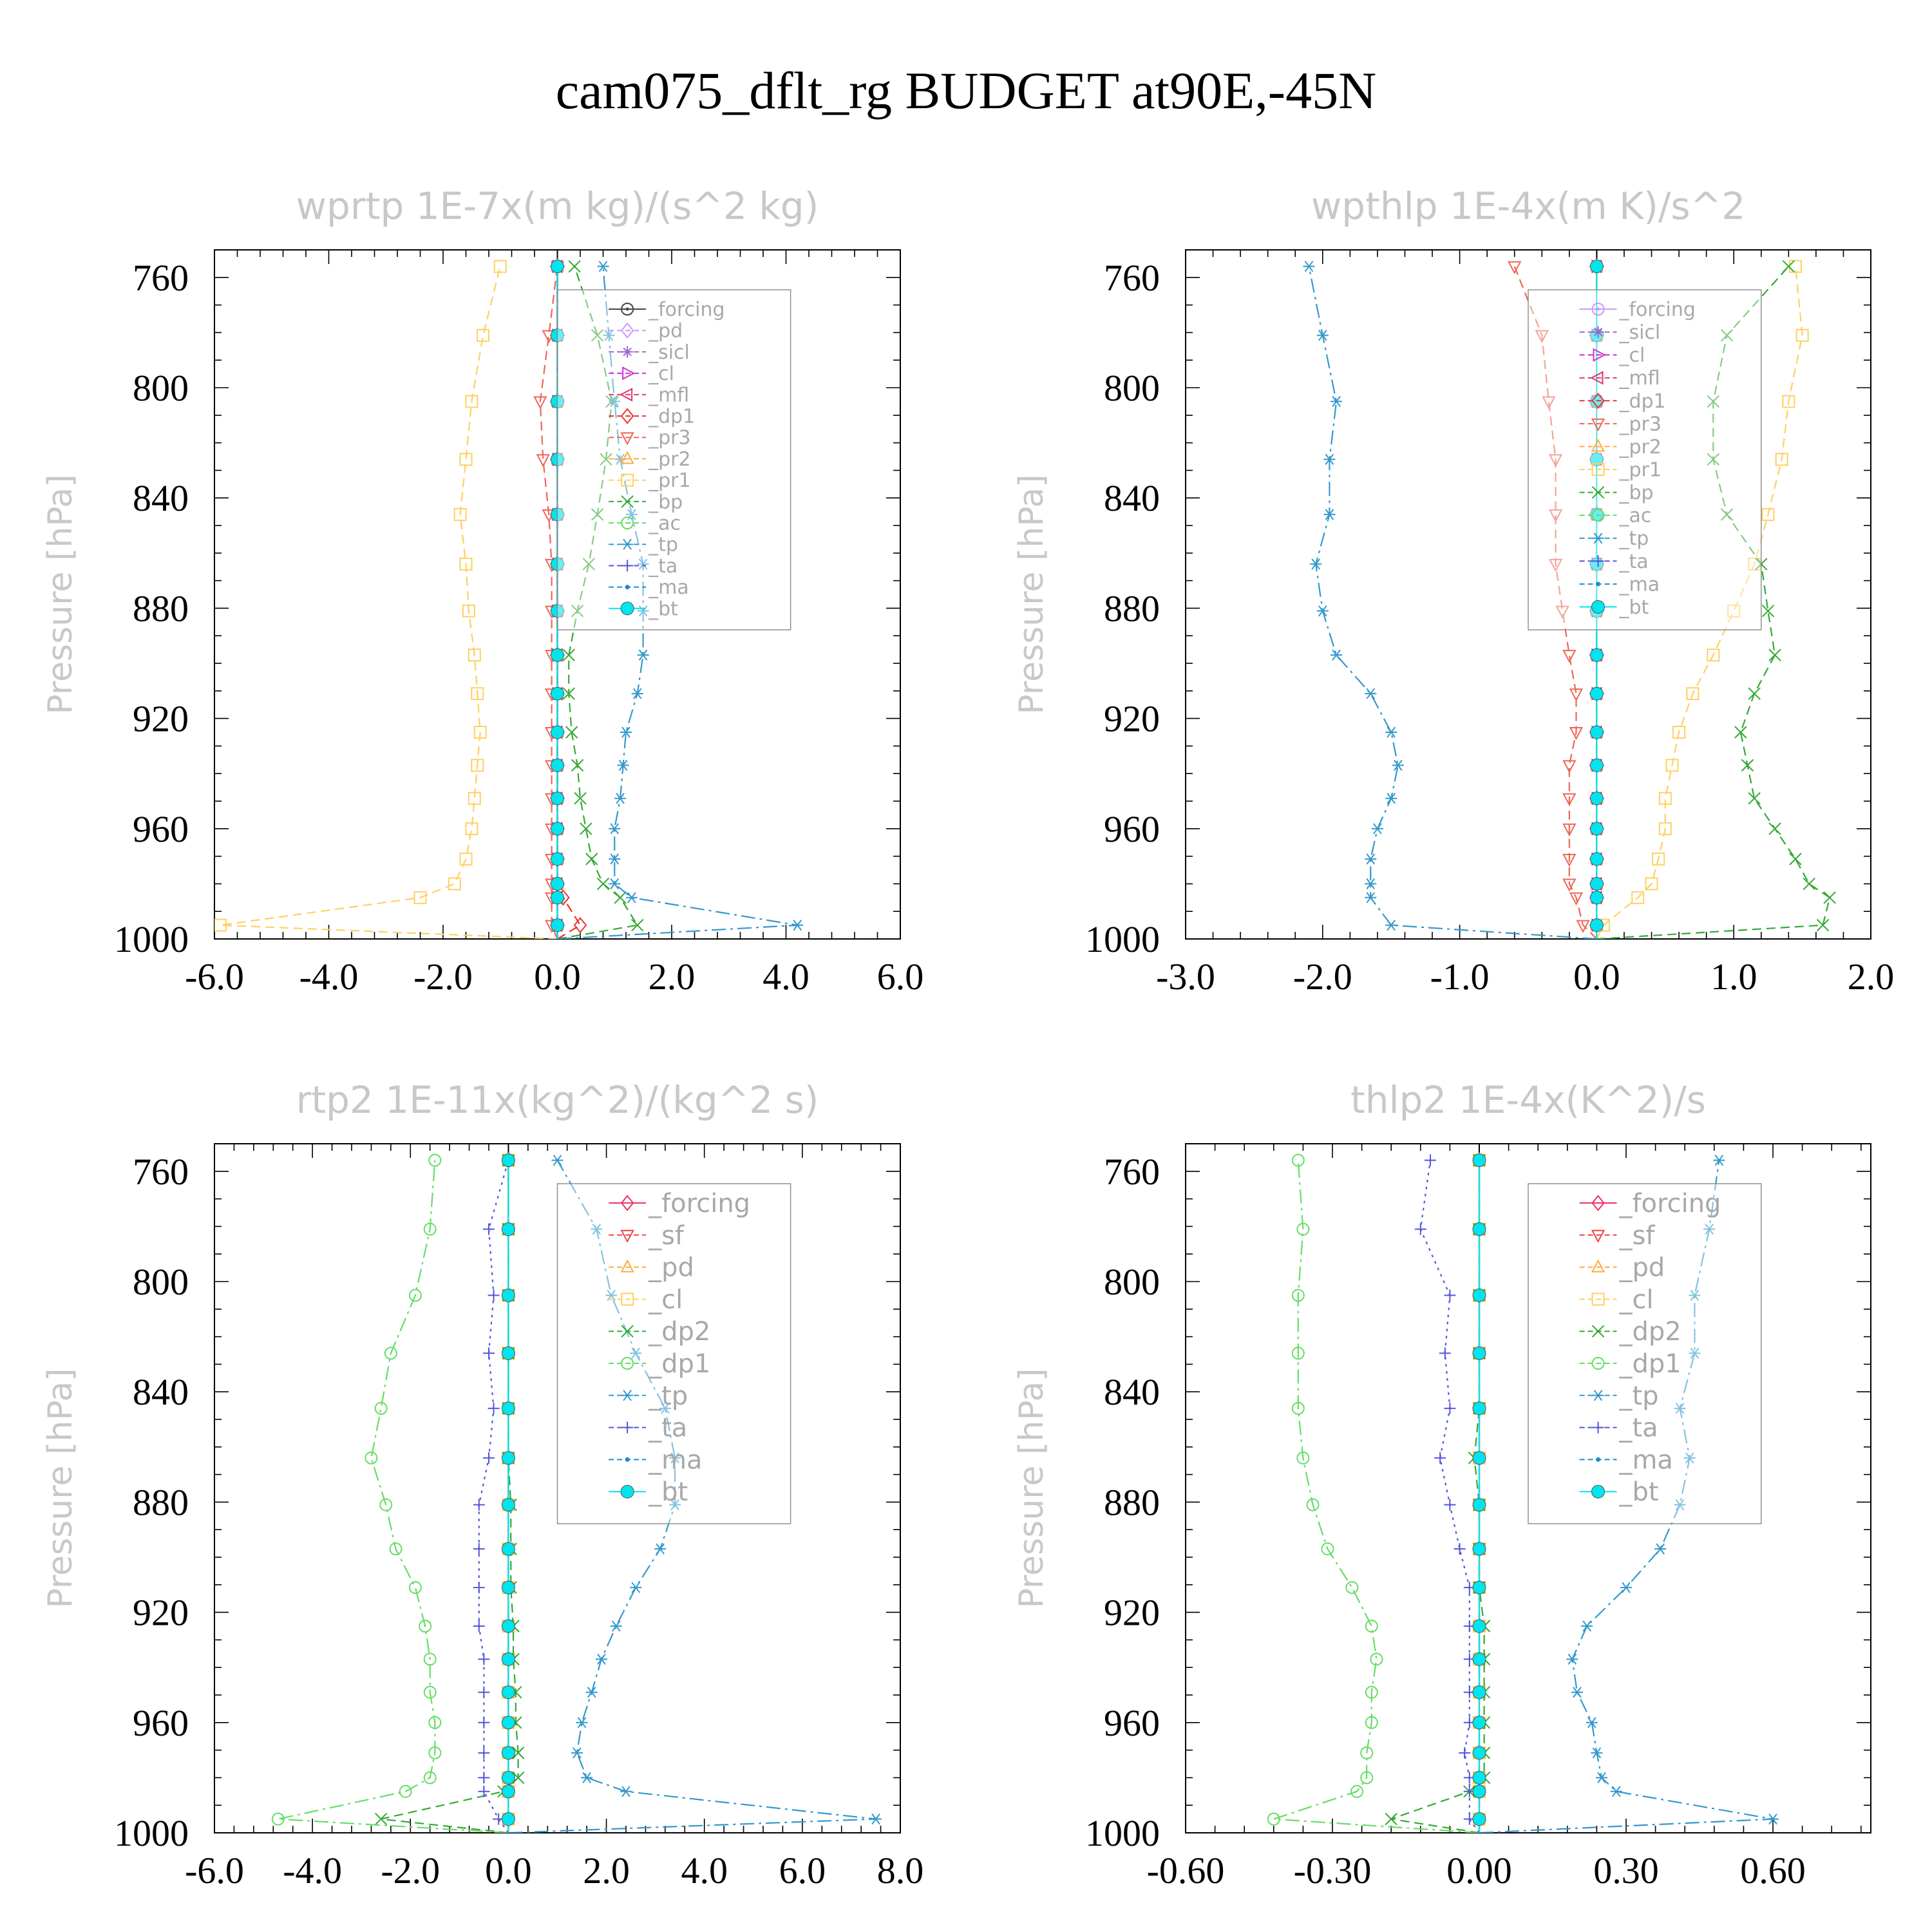 Image resolution: width=1932 pixels, height=1932 pixels. What do you see at coordinates (1626, 1460) in the screenshot?
I see `panel-4-legend-item-ma: _ma` at bounding box center [1626, 1460].